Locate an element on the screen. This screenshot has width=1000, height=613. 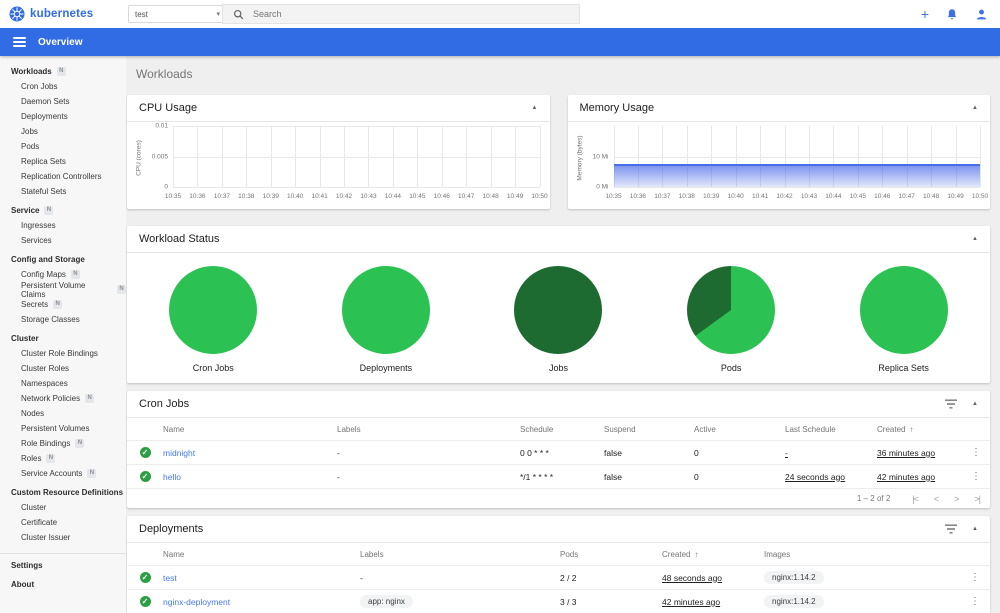
labels-value: - is located at coordinates (361, 577).